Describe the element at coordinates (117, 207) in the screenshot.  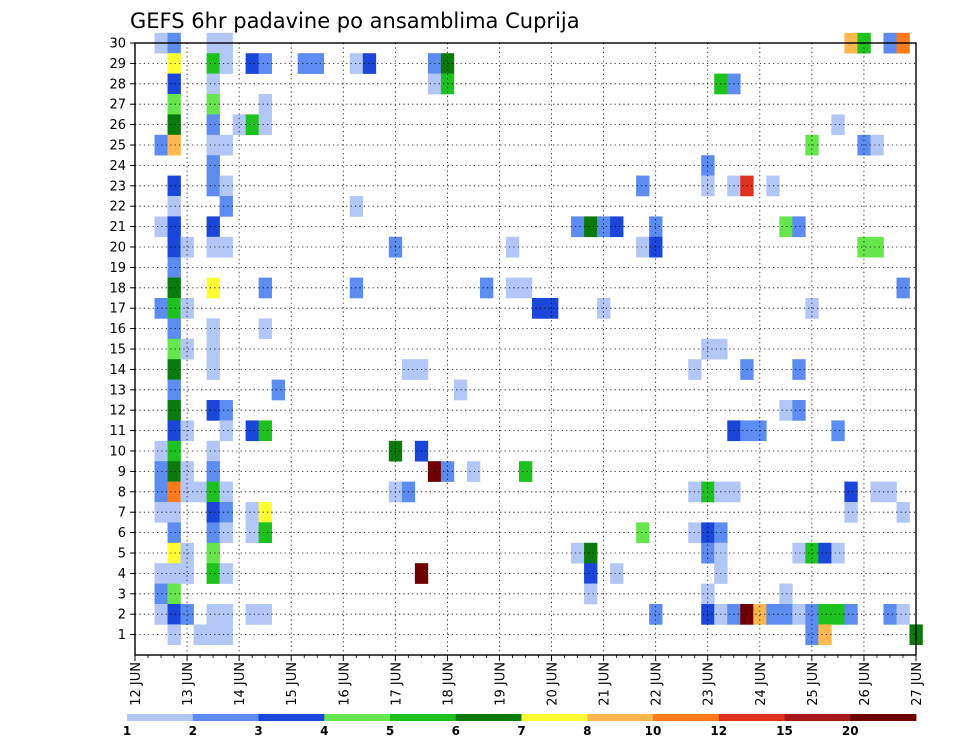
I see `y-tick-label: 22` at that location.